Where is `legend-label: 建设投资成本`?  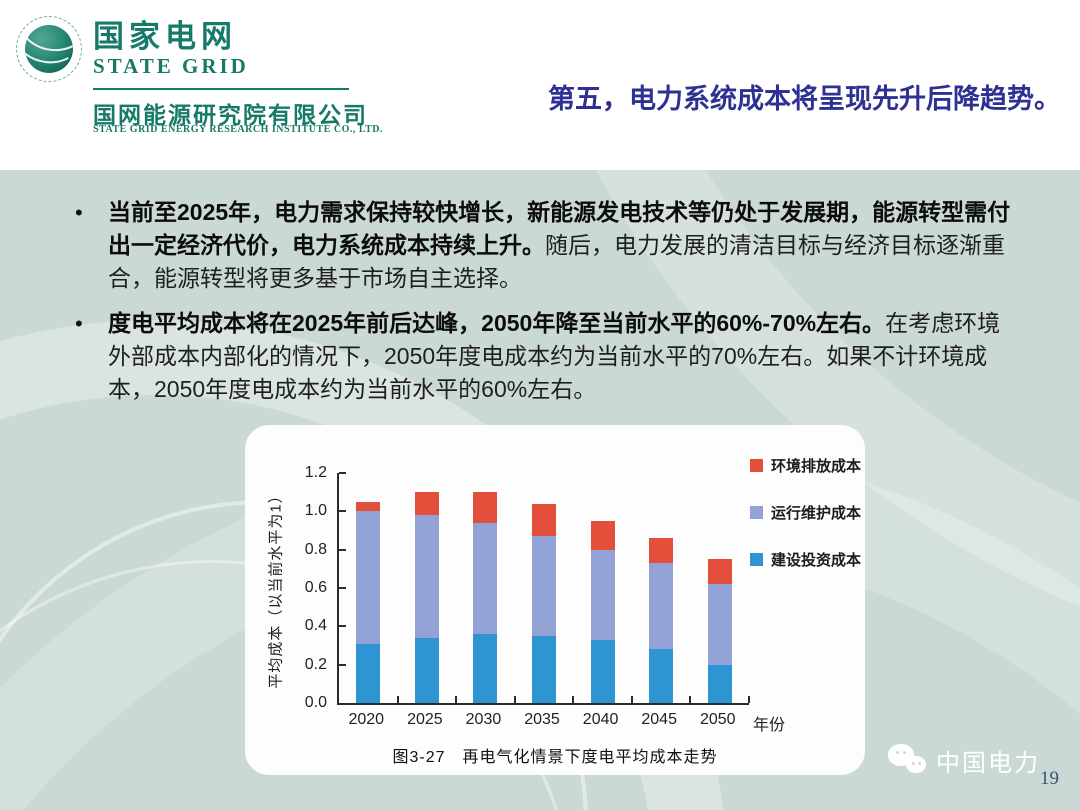 legend-label: 建设投资成本 is located at coordinates (816, 560).